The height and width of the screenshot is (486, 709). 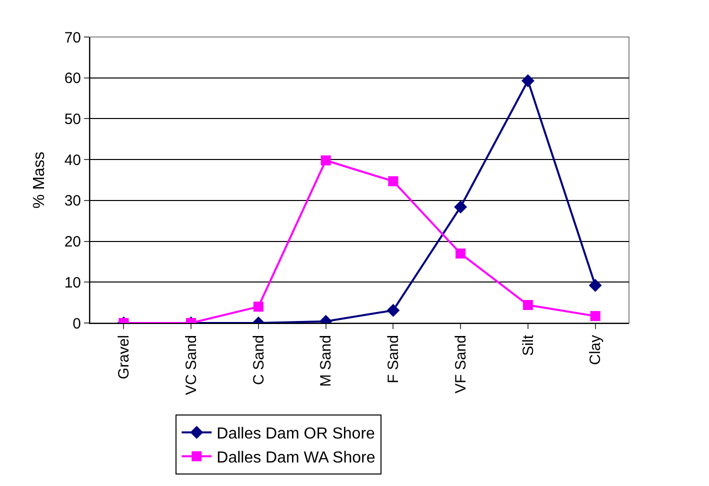 I want to click on x-tick-label: Clay, so click(x=595, y=350).